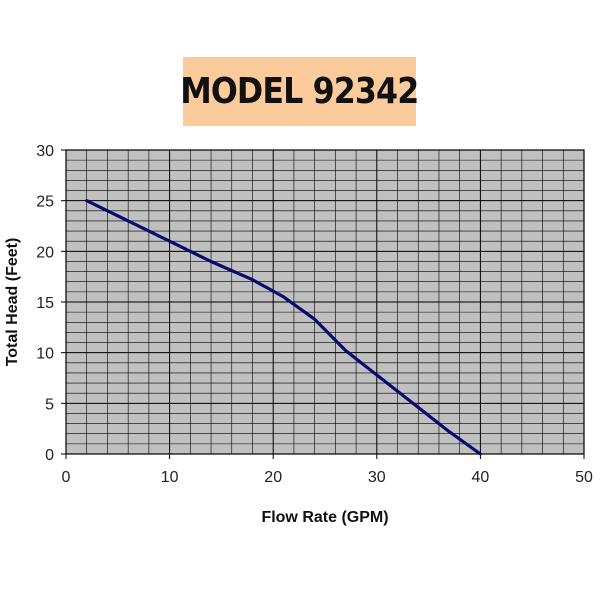  Describe the element at coordinates (45, 151) in the screenshot. I see `y-tick-label: 30` at that location.